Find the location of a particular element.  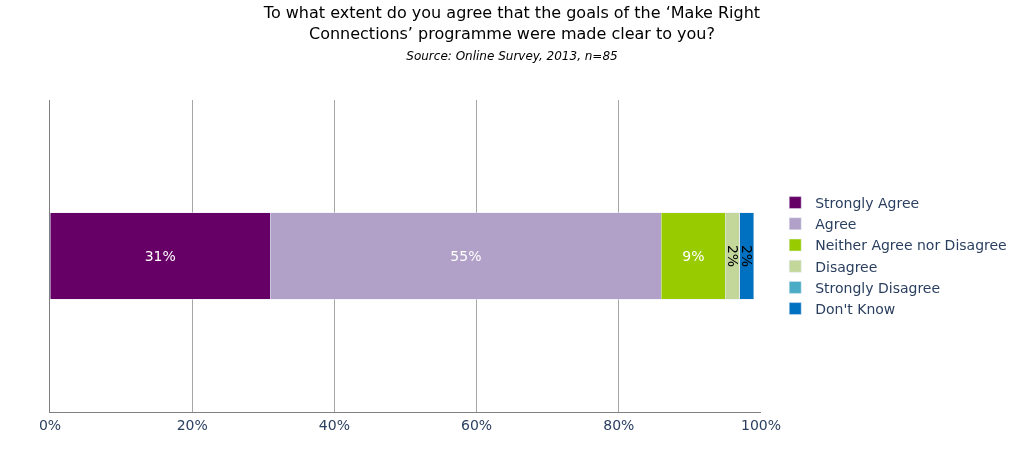

legend-label: Disagree is located at coordinates (846, 266).